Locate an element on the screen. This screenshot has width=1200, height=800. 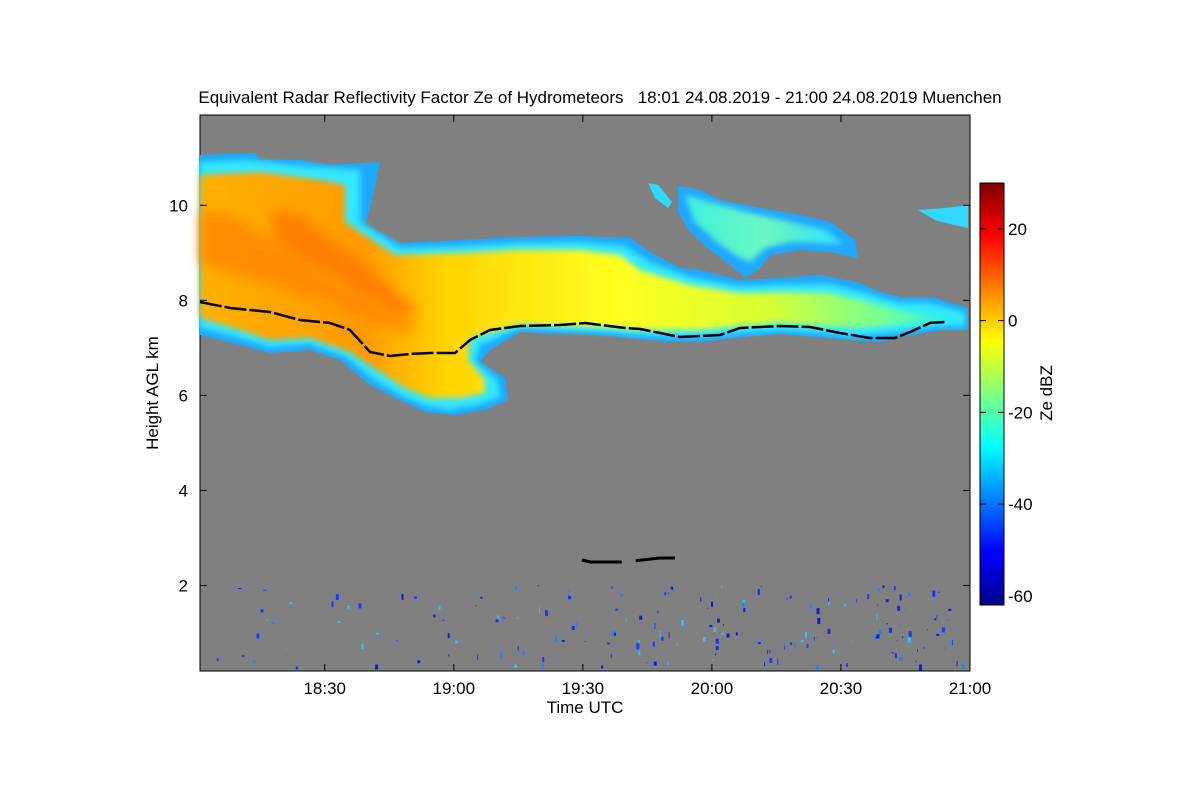
y-tick-label: 6 is located at coordinates (183, 395).